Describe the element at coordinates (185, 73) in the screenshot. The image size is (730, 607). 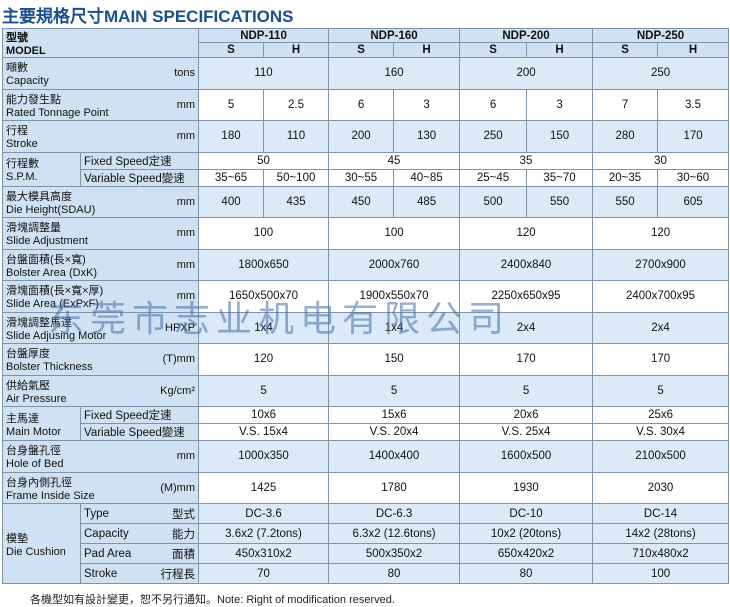
I see `unit: tons` at that location.